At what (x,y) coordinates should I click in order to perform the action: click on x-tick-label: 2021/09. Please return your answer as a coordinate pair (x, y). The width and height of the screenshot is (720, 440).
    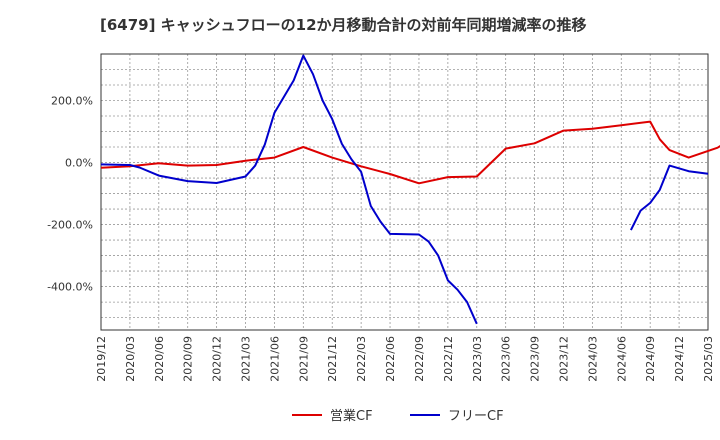
    Looking at the image, I should click on (303, 359).